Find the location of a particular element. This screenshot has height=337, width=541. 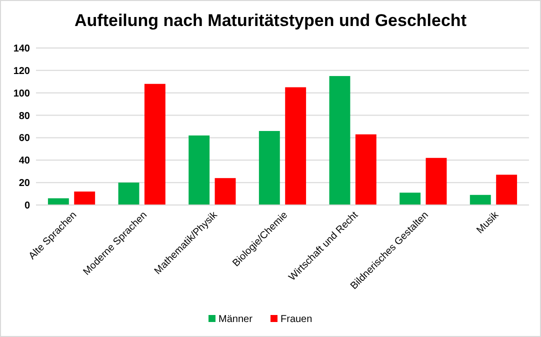

y-tick-label: 0 is located at coordinates (27, 206).